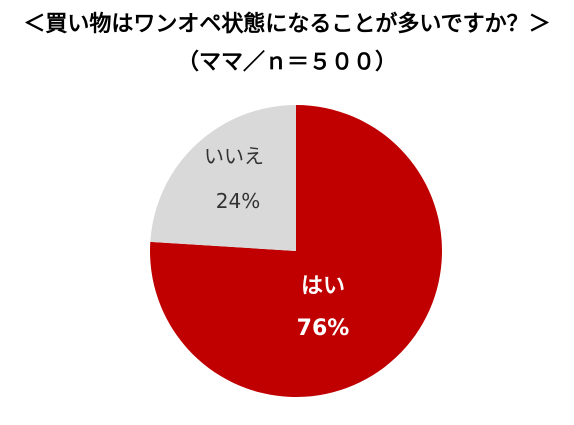  I want to click on chart-title: ＜買い物はワンオペ状態になることが多いですか？＞, so click(287, 24).